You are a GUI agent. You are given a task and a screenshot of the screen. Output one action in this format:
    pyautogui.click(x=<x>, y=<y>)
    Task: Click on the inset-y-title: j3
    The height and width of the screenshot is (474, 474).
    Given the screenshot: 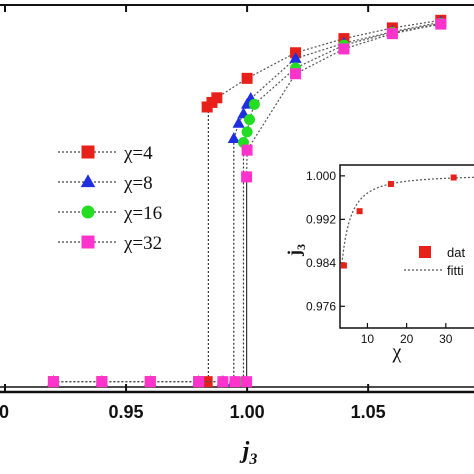 What is the action you would take?
    pyautogui.click(x=296, y=250)
    